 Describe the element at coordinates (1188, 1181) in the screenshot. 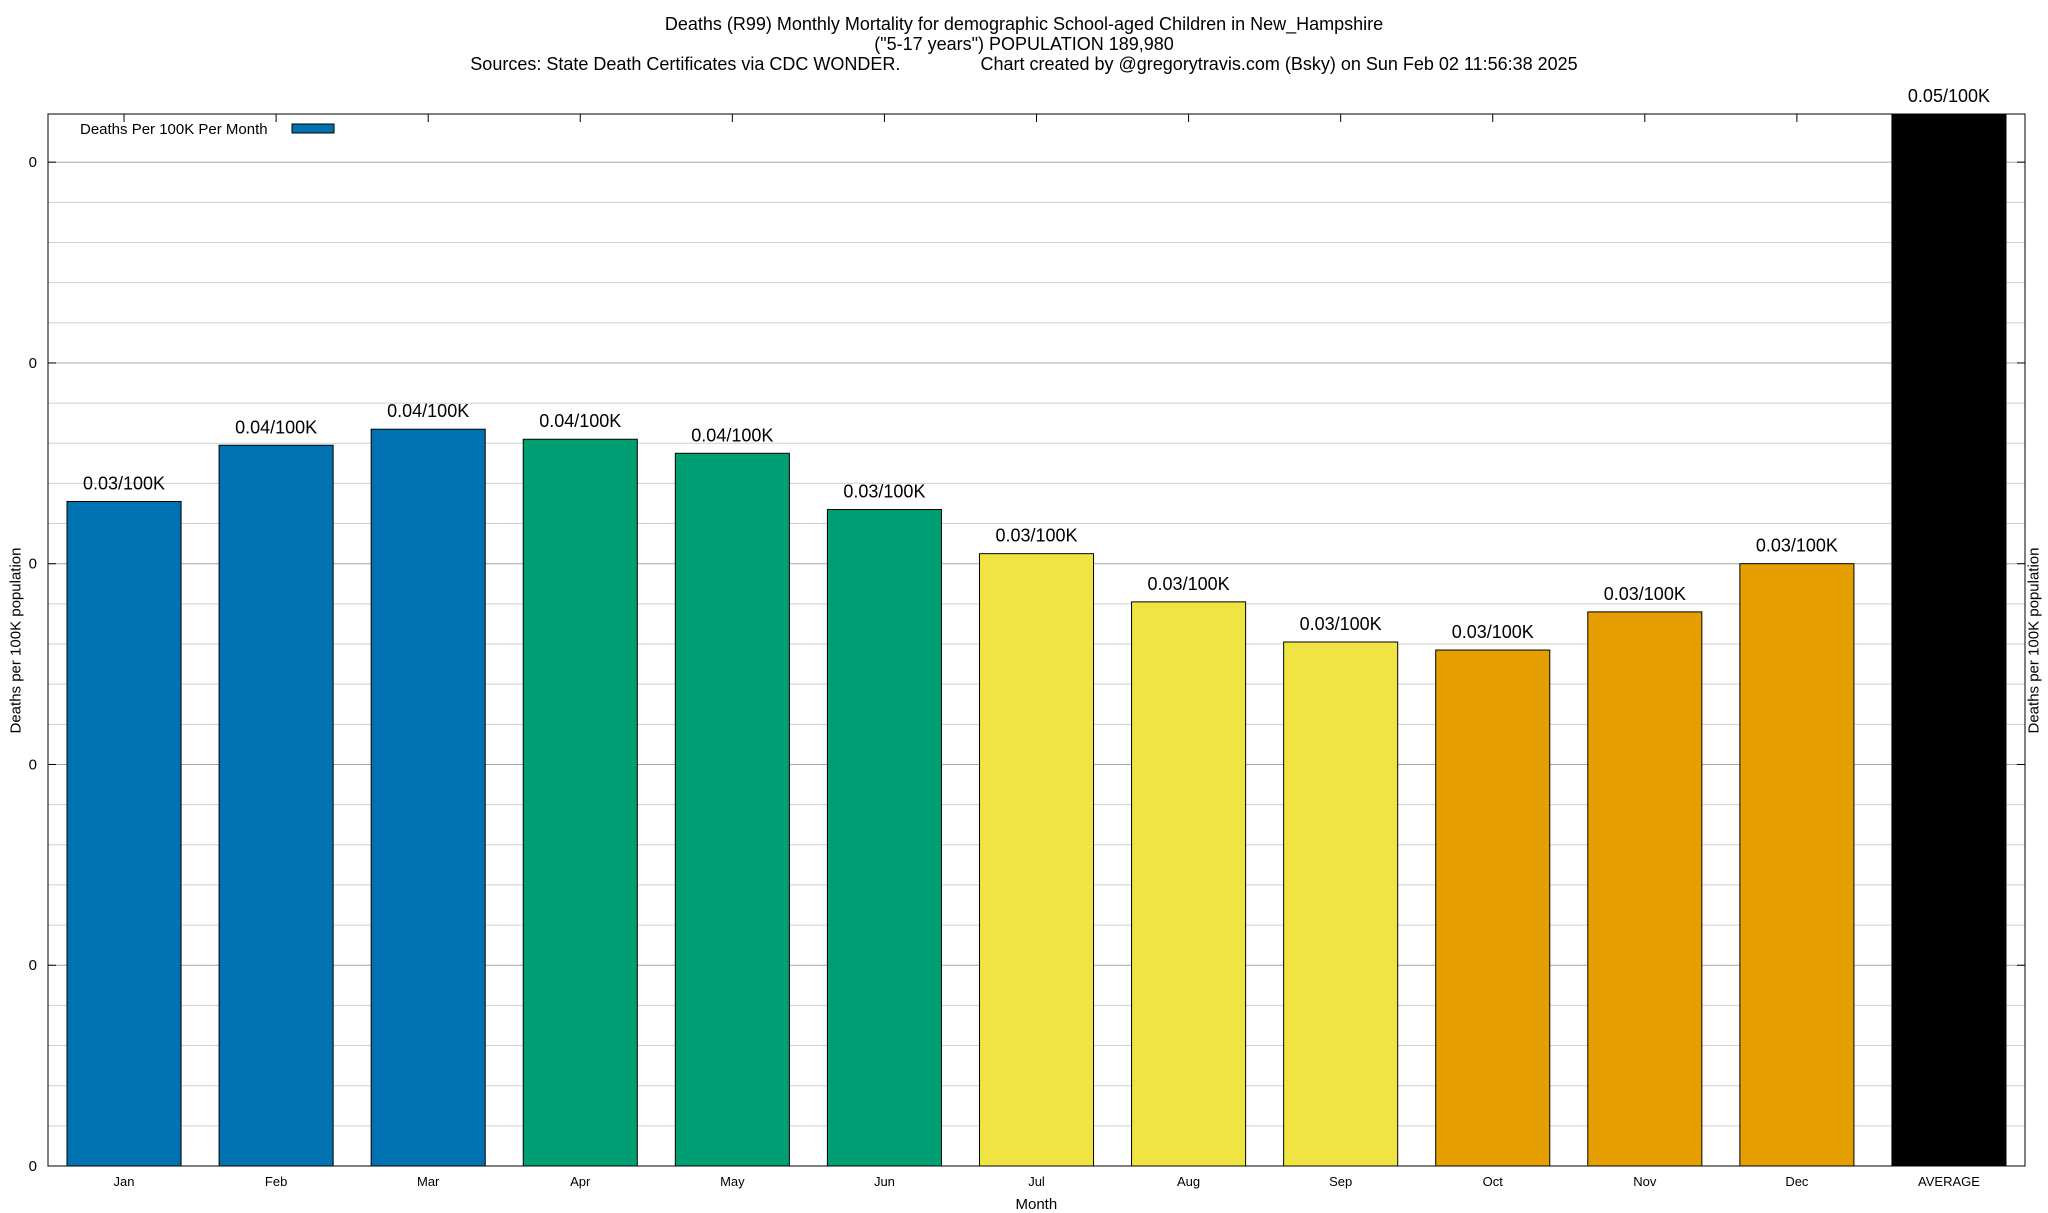

I see `x-tick-label: Aug` at that location.